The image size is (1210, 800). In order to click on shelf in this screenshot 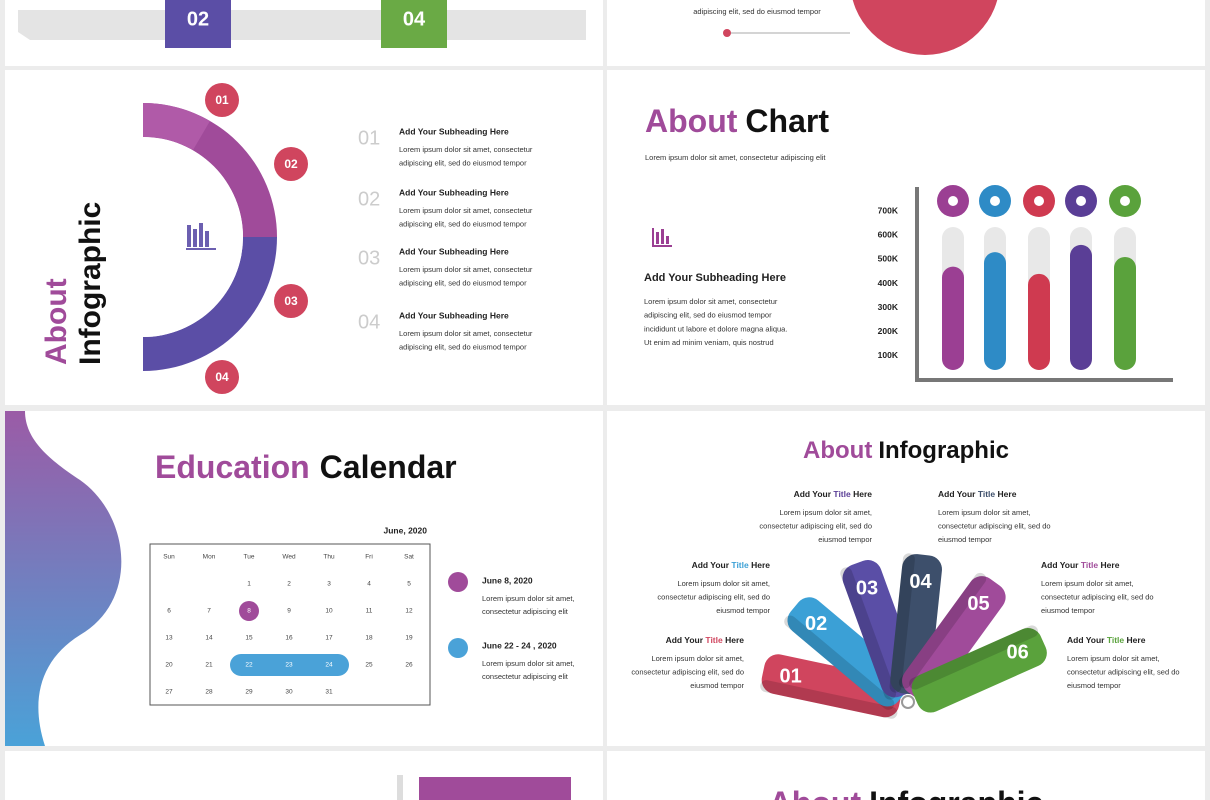, I will do `click(302, 25)`.